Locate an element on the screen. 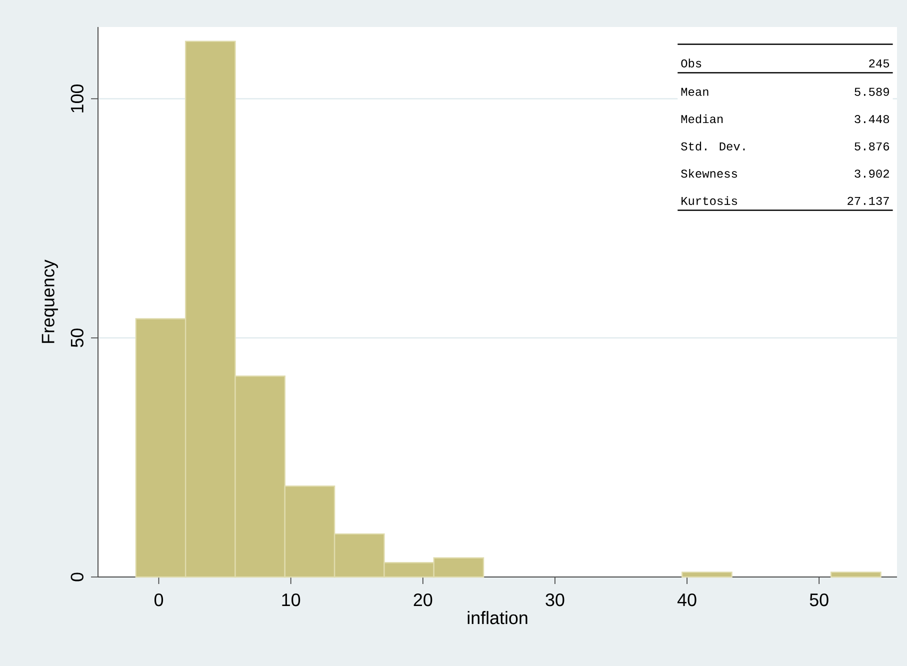 Image resolution: width=907 pixels, height=666 pixels. x-tick-label: 0 is located at coordinates (159, 599).